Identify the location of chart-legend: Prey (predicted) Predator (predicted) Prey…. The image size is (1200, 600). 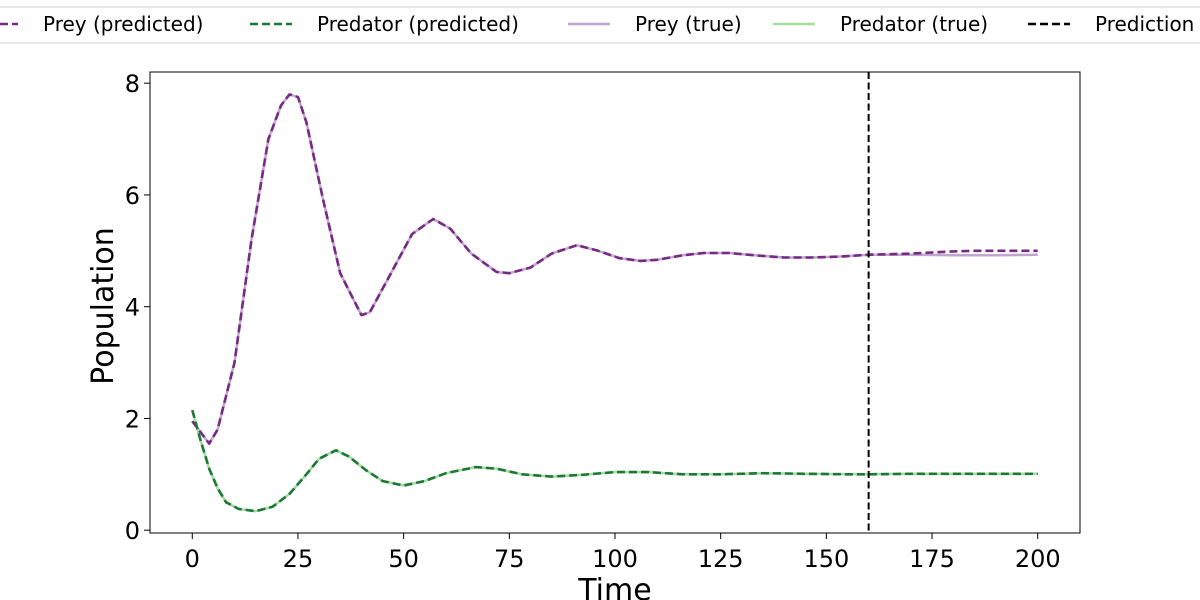
(600, 25).